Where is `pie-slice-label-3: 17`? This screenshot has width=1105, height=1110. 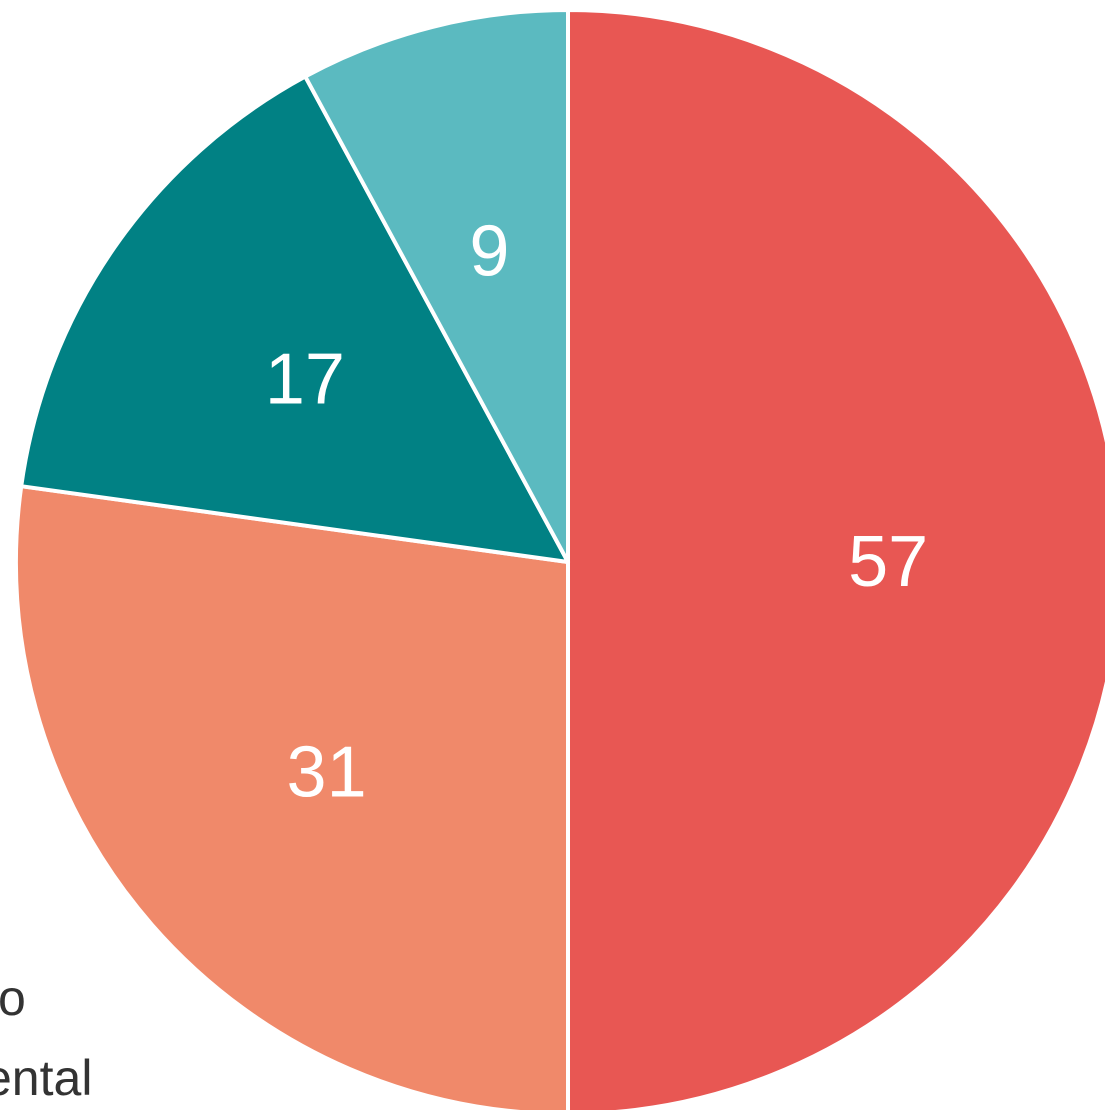 pie-slice-label-3: 17 is located at coordinates (305, 380).